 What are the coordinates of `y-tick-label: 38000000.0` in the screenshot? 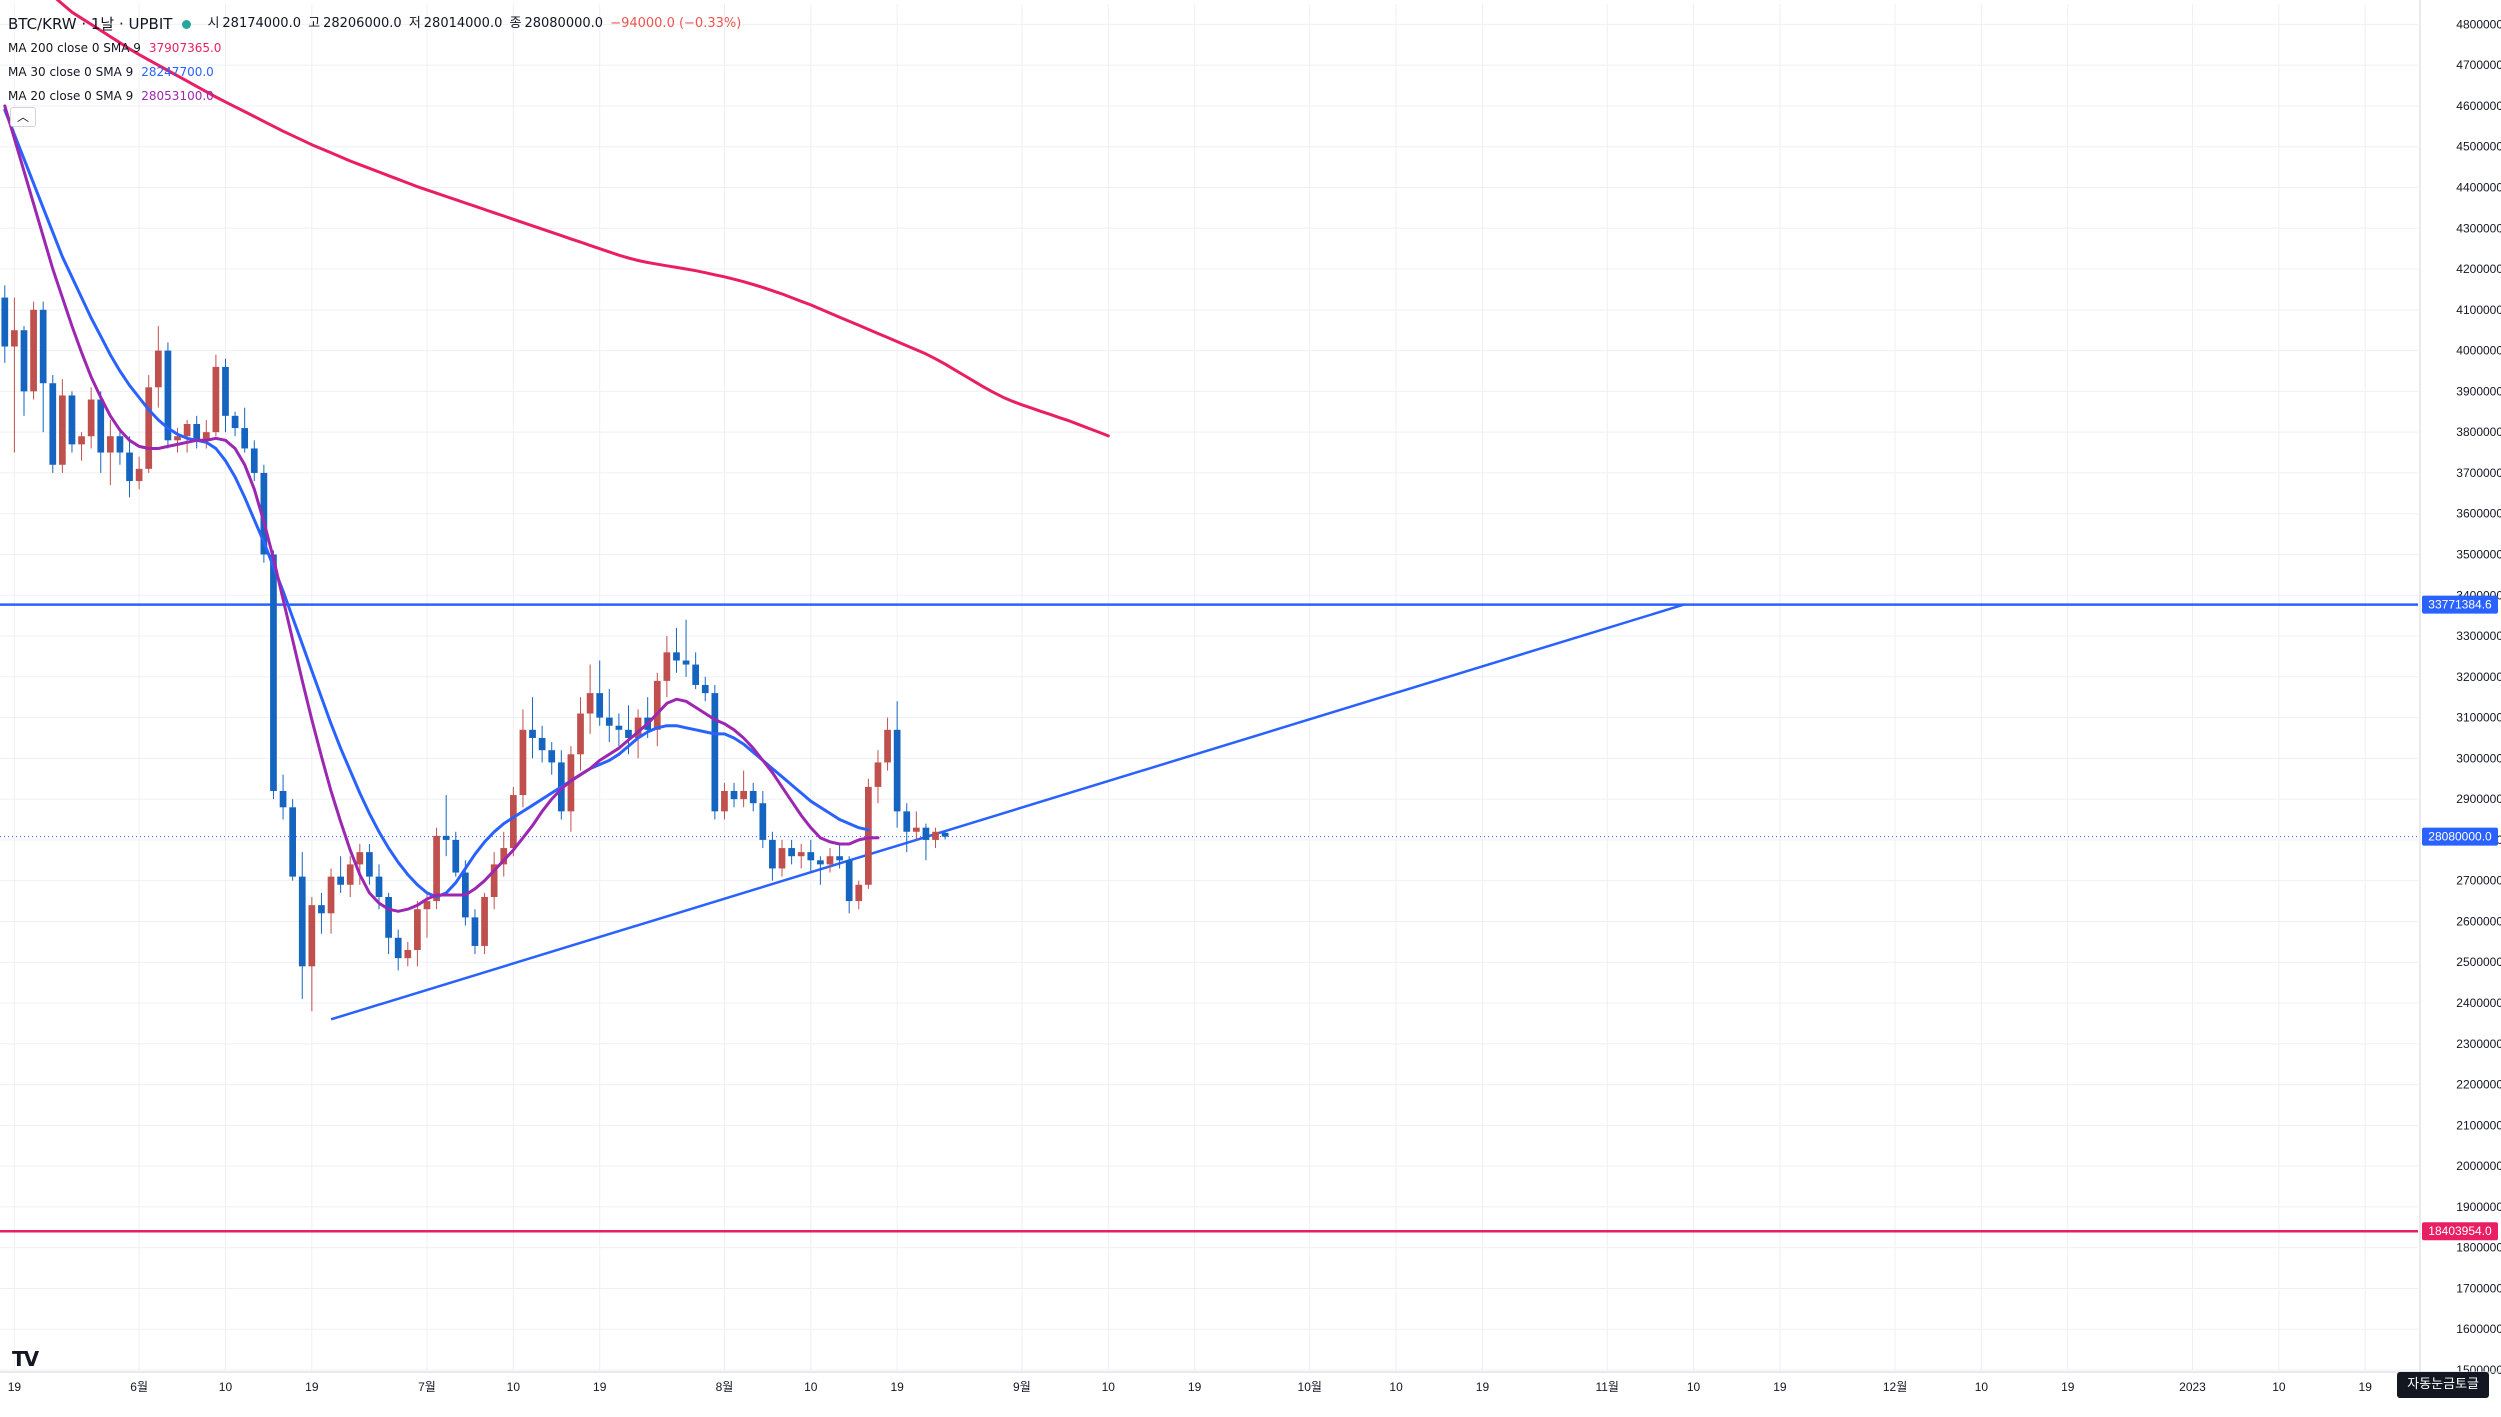 It's located at (2478, 432).